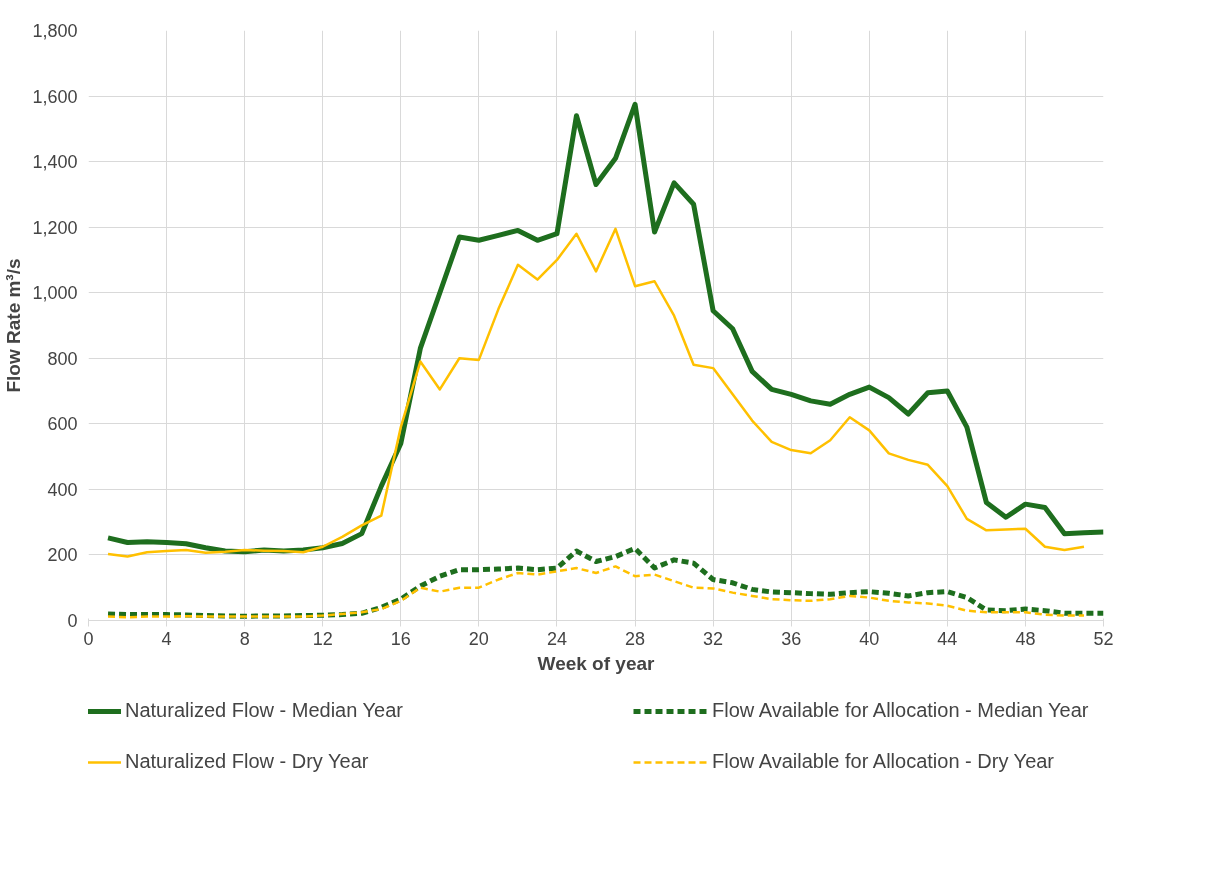  I want to click on x-tick-label: 24, so click(556, 638).